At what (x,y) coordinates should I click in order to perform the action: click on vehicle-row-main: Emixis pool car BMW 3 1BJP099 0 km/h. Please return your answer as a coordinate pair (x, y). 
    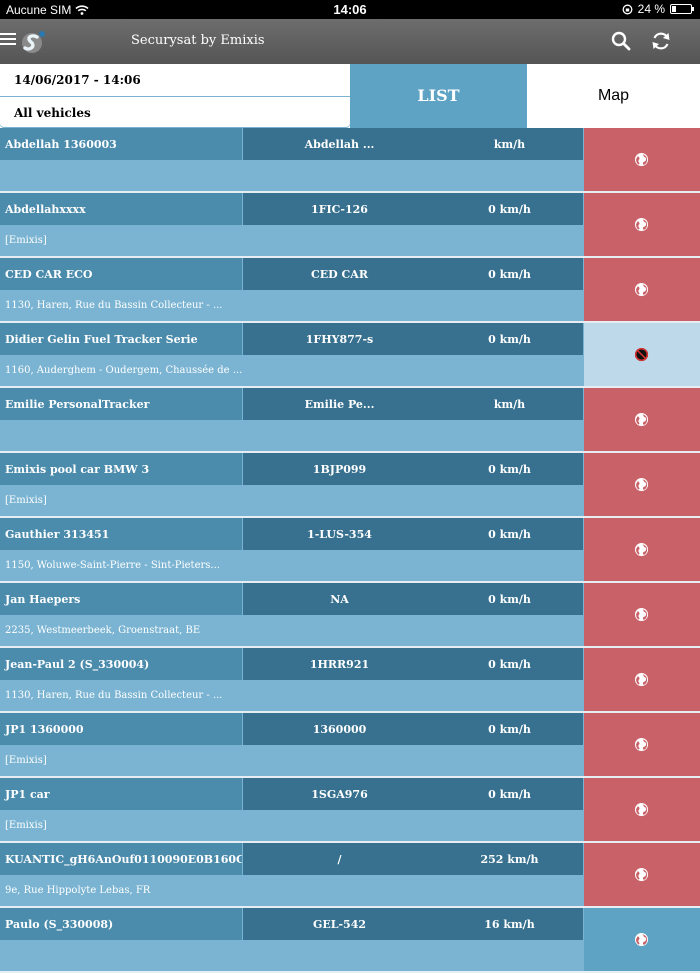
    Looking at the image, I should click on (291, 469).